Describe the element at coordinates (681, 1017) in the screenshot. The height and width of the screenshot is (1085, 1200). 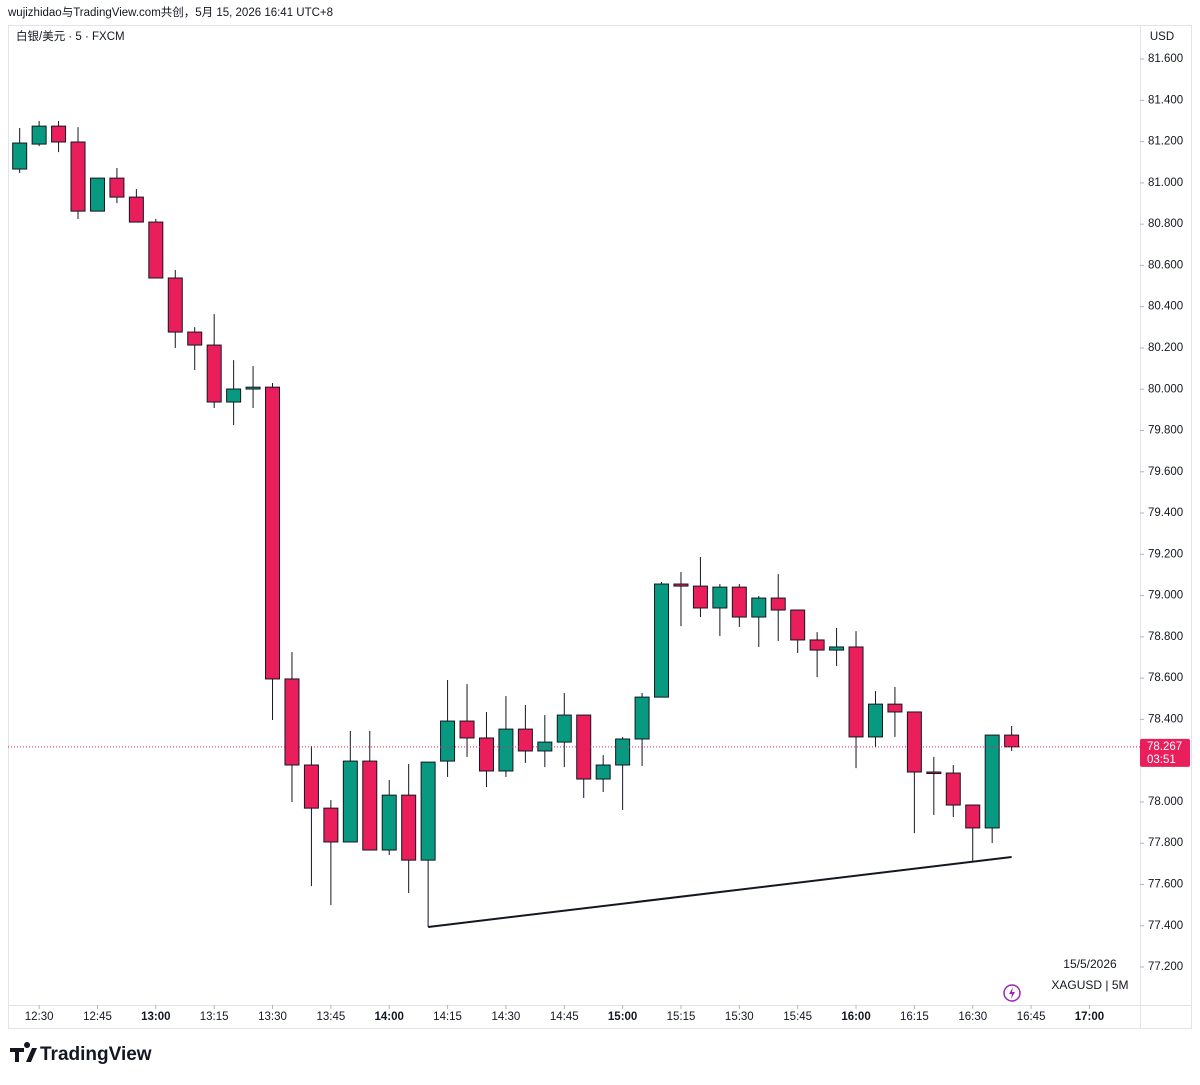
I see `x-tick-label: 15:15` at that location.